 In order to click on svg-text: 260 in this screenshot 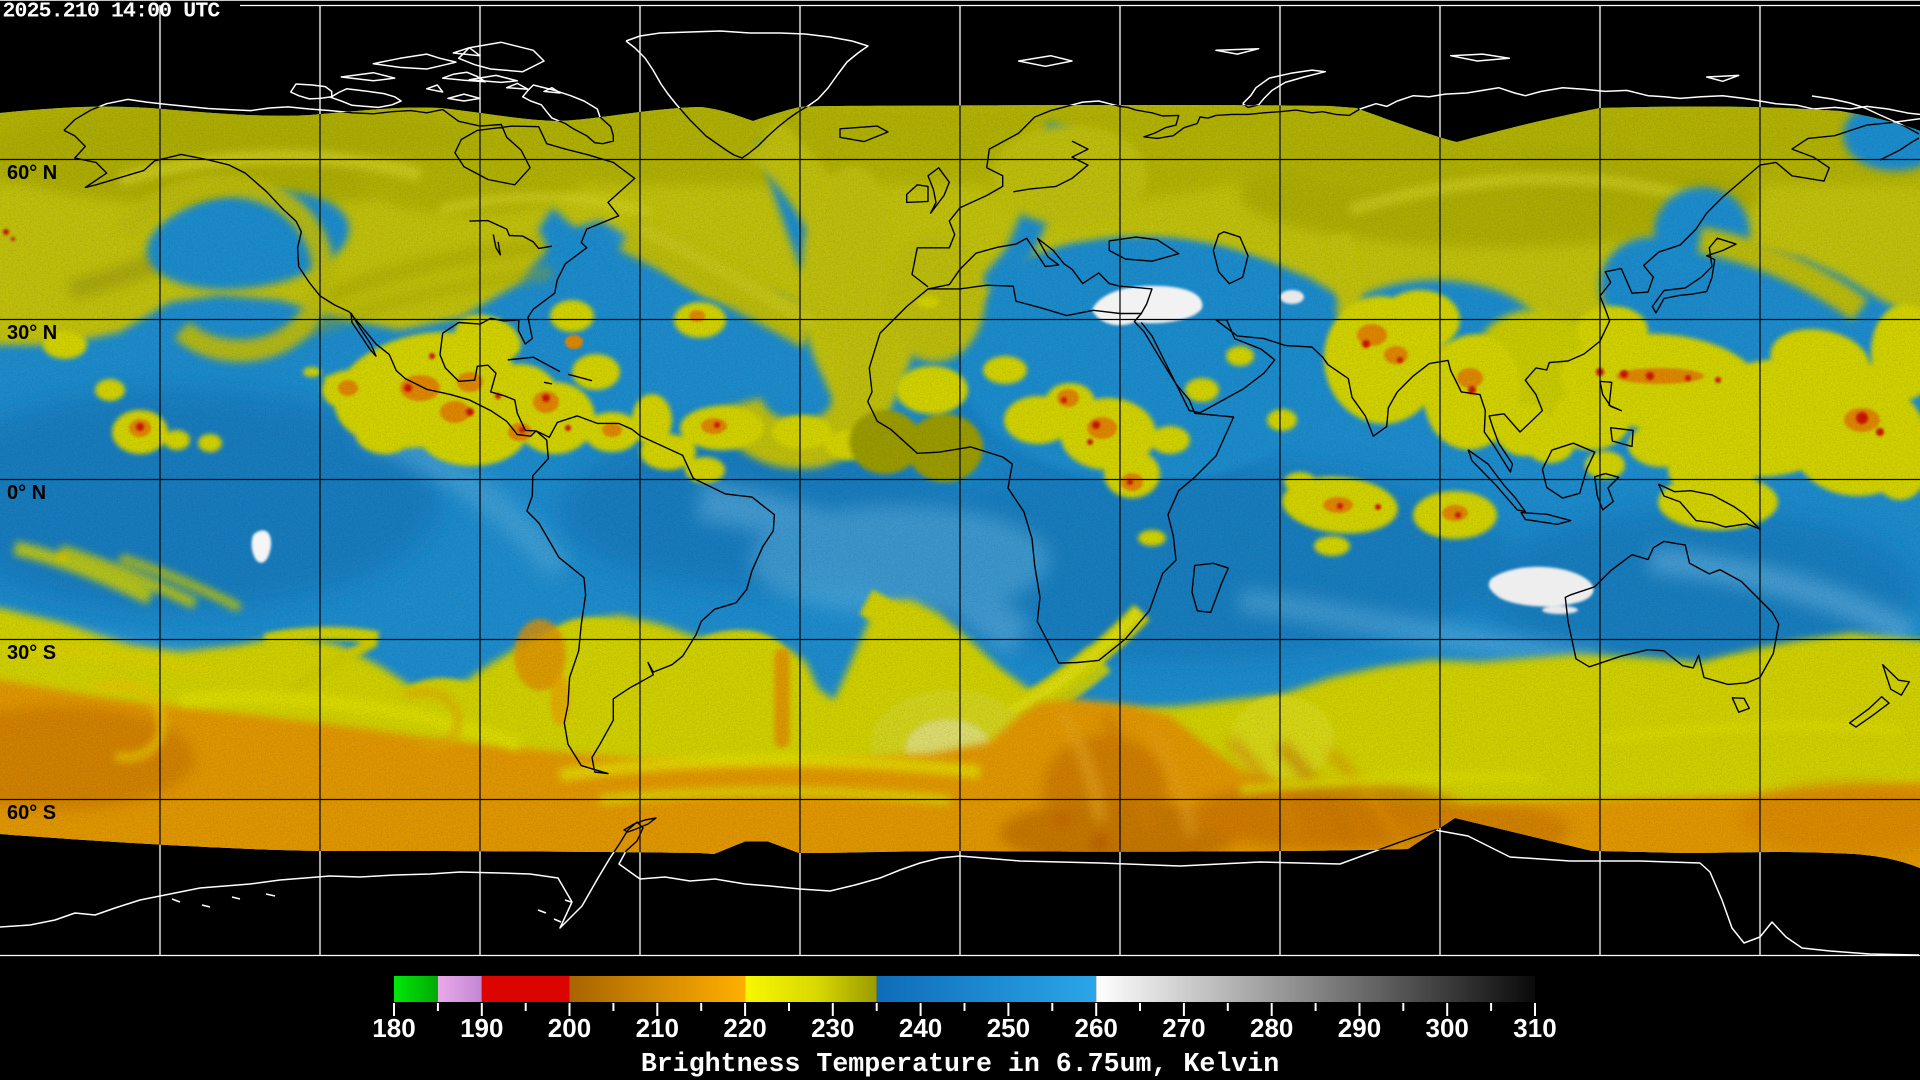, I will do `click(1096, 1028)`.